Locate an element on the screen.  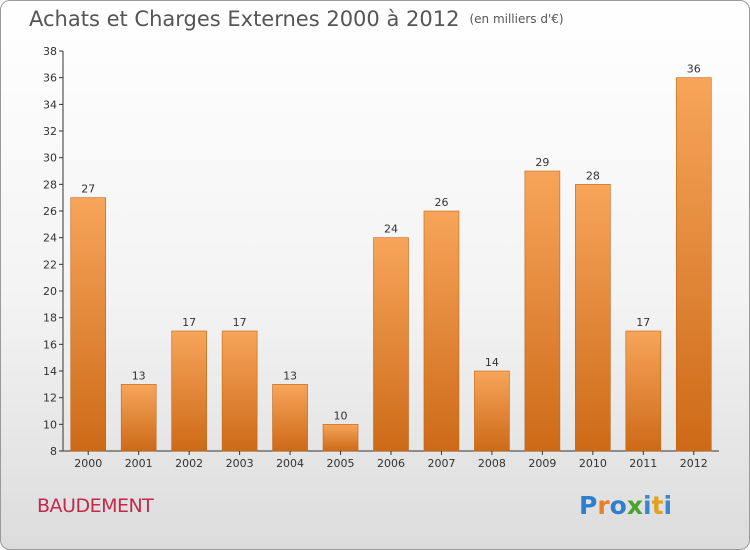
y-tick-label: 10 is located at coordinates (50, 424).